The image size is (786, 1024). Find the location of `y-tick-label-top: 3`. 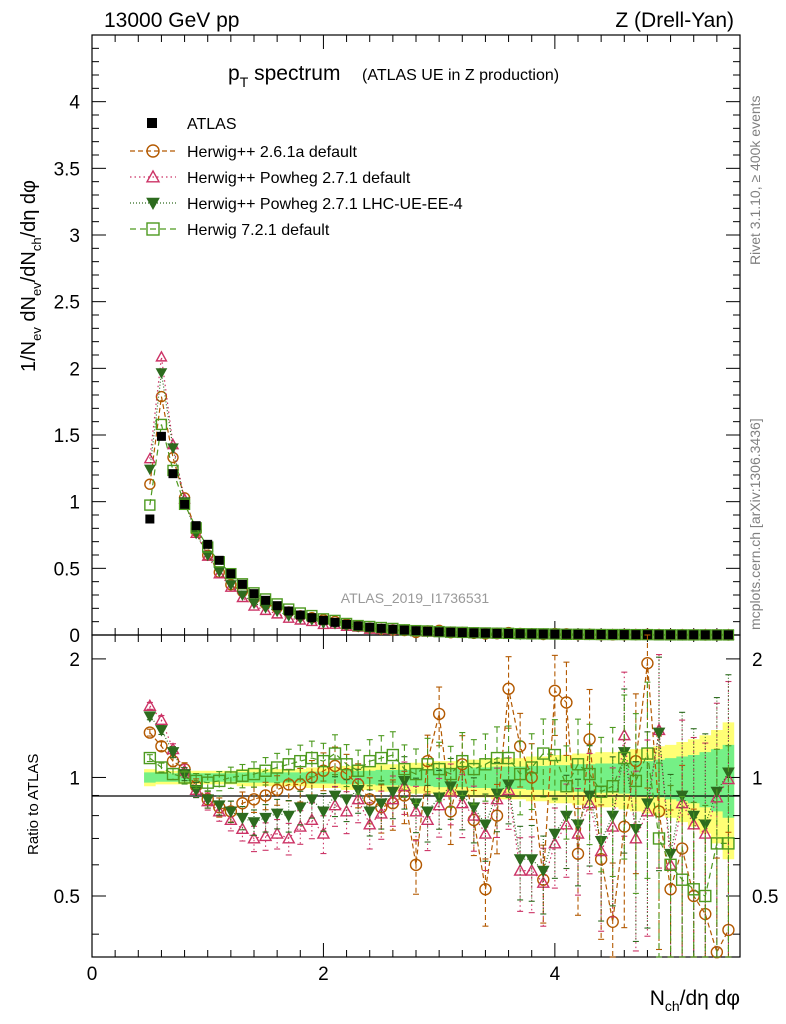

y-tick-label-top: 3 is located at coordinates (74, 236).